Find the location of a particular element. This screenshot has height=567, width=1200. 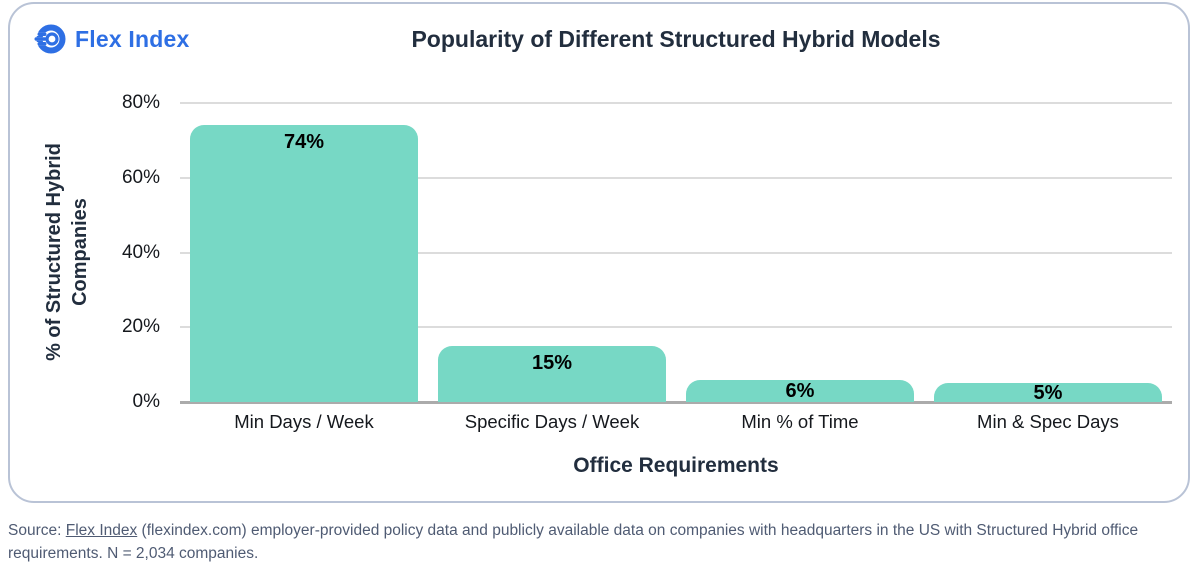

x-axis-line is located at coordinates (676, 402).